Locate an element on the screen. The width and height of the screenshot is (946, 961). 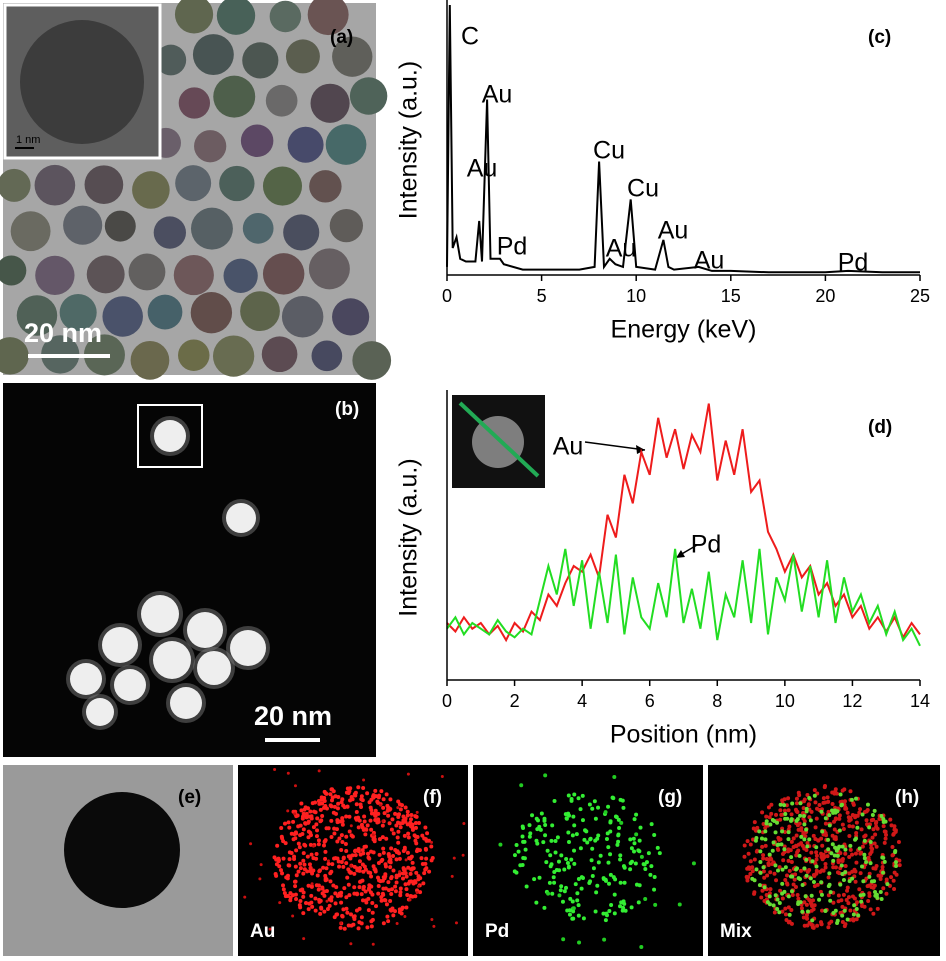
x-tick-label: 15 is located at coordinates (731, 296).